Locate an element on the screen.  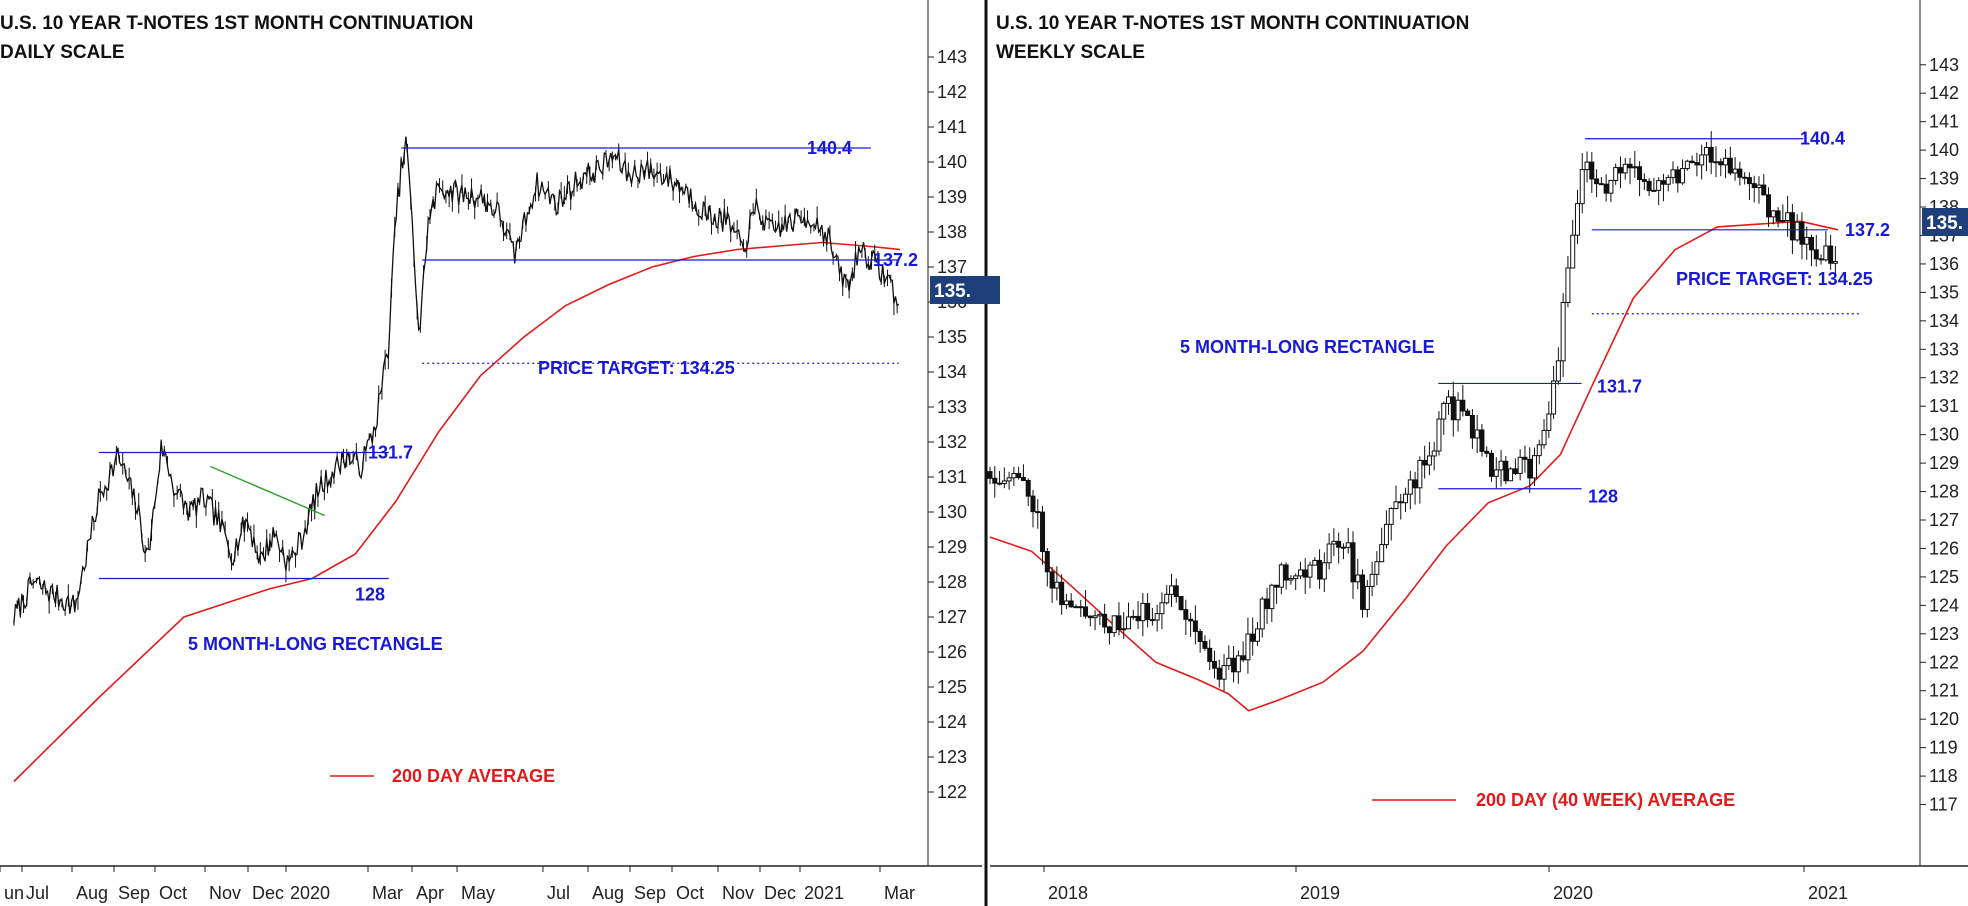
y-tick-label: 118 is located at coordinates (1943, 776).